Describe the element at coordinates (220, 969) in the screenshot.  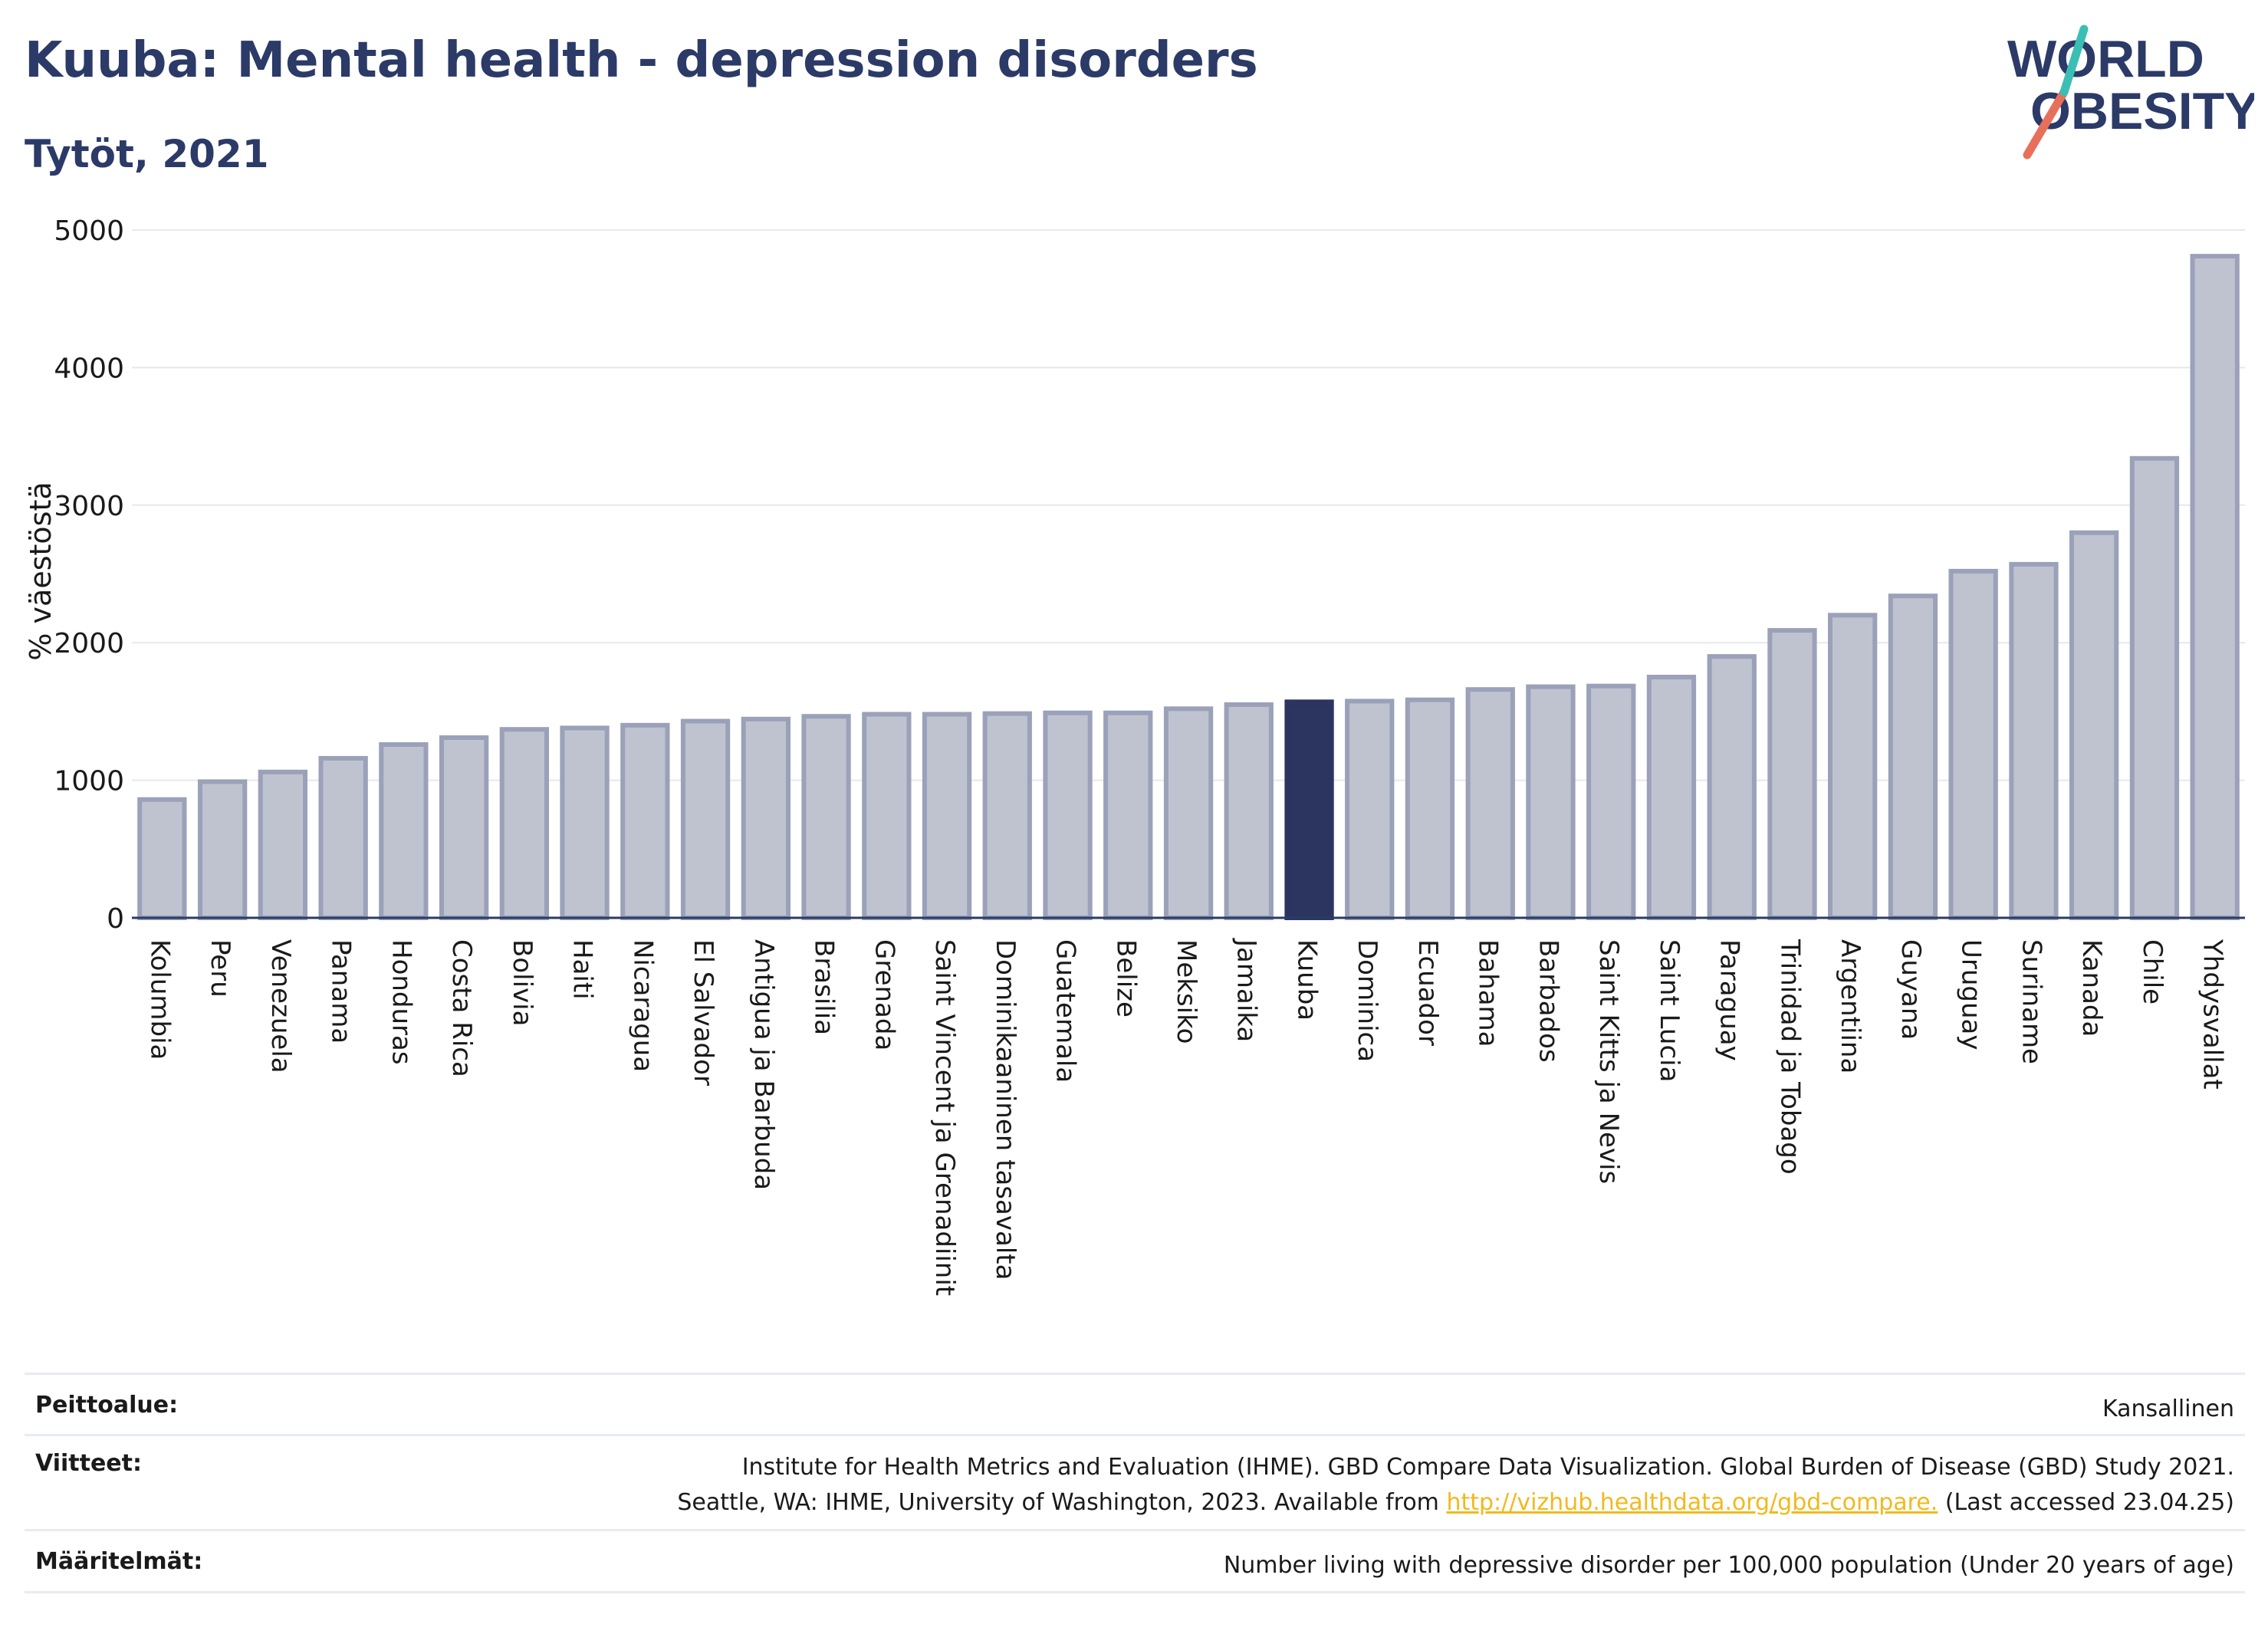
I see `x-tick-label: Peru` at that location.